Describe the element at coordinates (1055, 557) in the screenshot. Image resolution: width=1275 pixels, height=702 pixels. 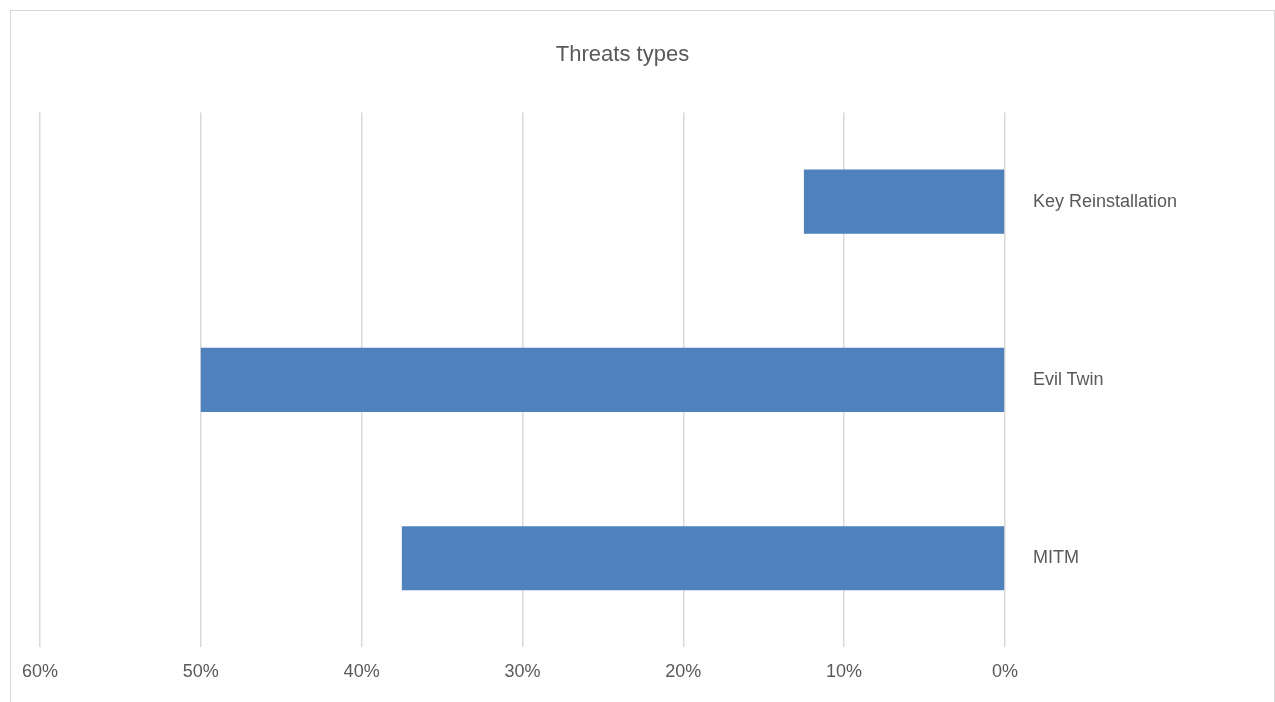
I see `y-tick-label: MITM` at that location.